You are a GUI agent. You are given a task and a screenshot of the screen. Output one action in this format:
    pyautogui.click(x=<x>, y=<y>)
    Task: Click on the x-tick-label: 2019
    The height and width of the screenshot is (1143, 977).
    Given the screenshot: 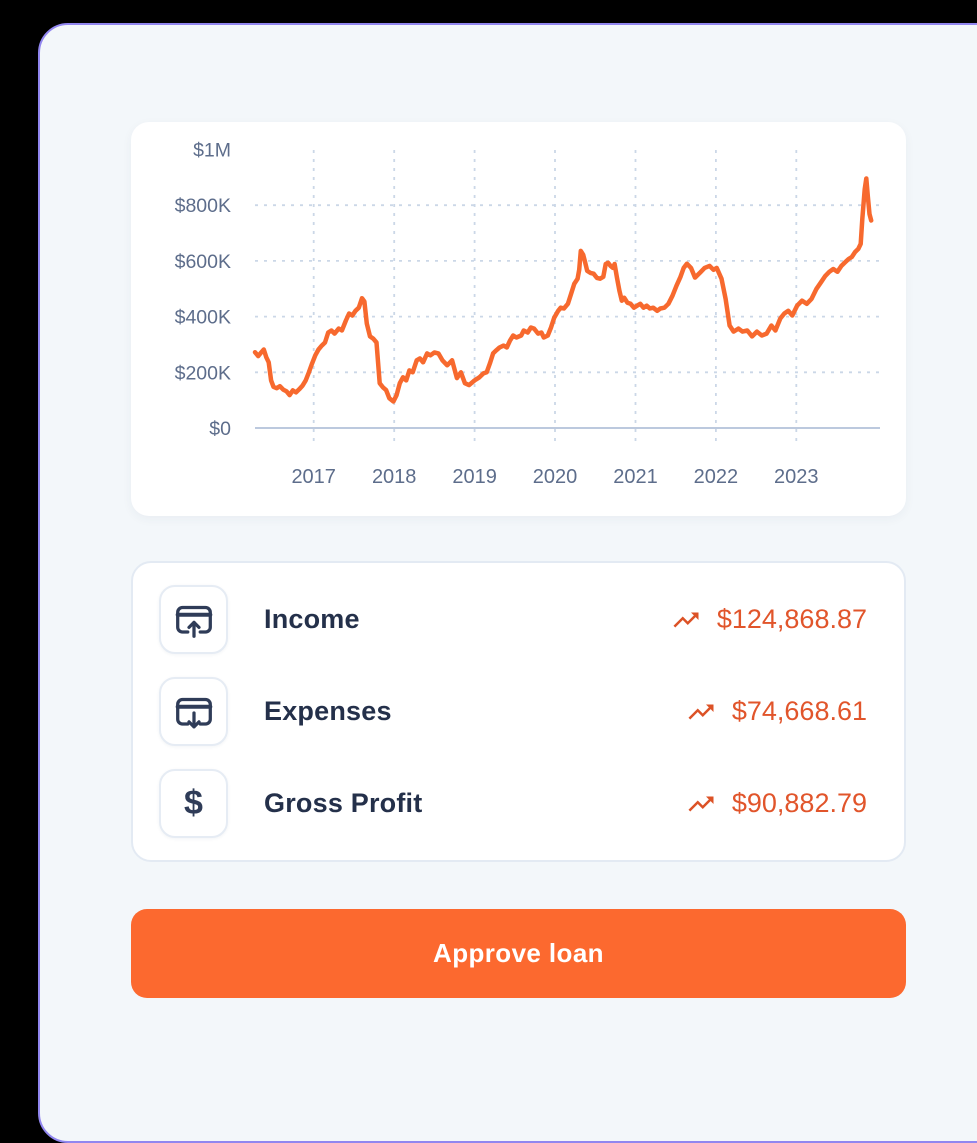 What is the action you would take?
    pyautogui.click(x=474, y=477)
    